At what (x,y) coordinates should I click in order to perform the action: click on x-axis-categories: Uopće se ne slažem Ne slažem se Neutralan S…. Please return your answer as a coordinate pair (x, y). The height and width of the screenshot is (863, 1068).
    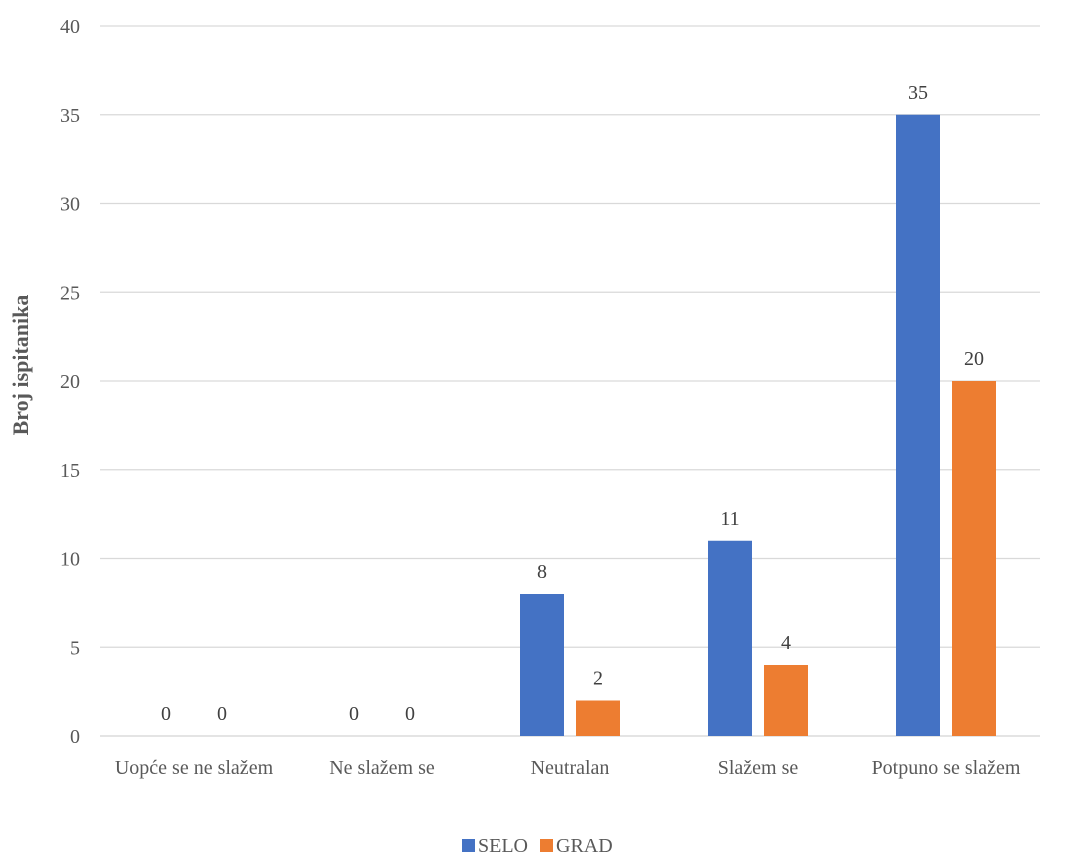
    Looking at the image, I should click on (568, 768).